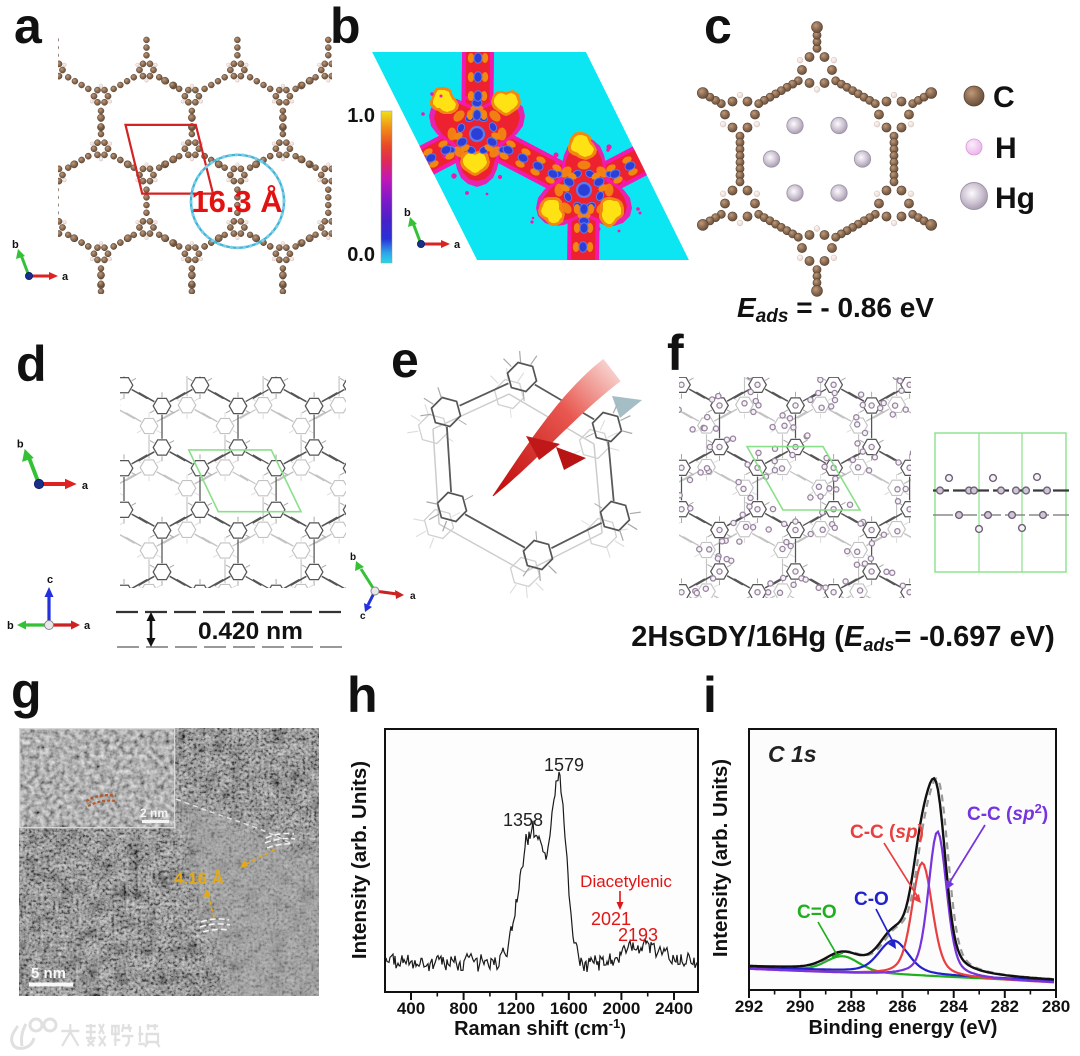 The width and height of the screenshot is (1080, 1056). Describe the element at coordinates (903, 1028) in the screenshot. I see `svg-text: Binding energy (eV)` at that location.